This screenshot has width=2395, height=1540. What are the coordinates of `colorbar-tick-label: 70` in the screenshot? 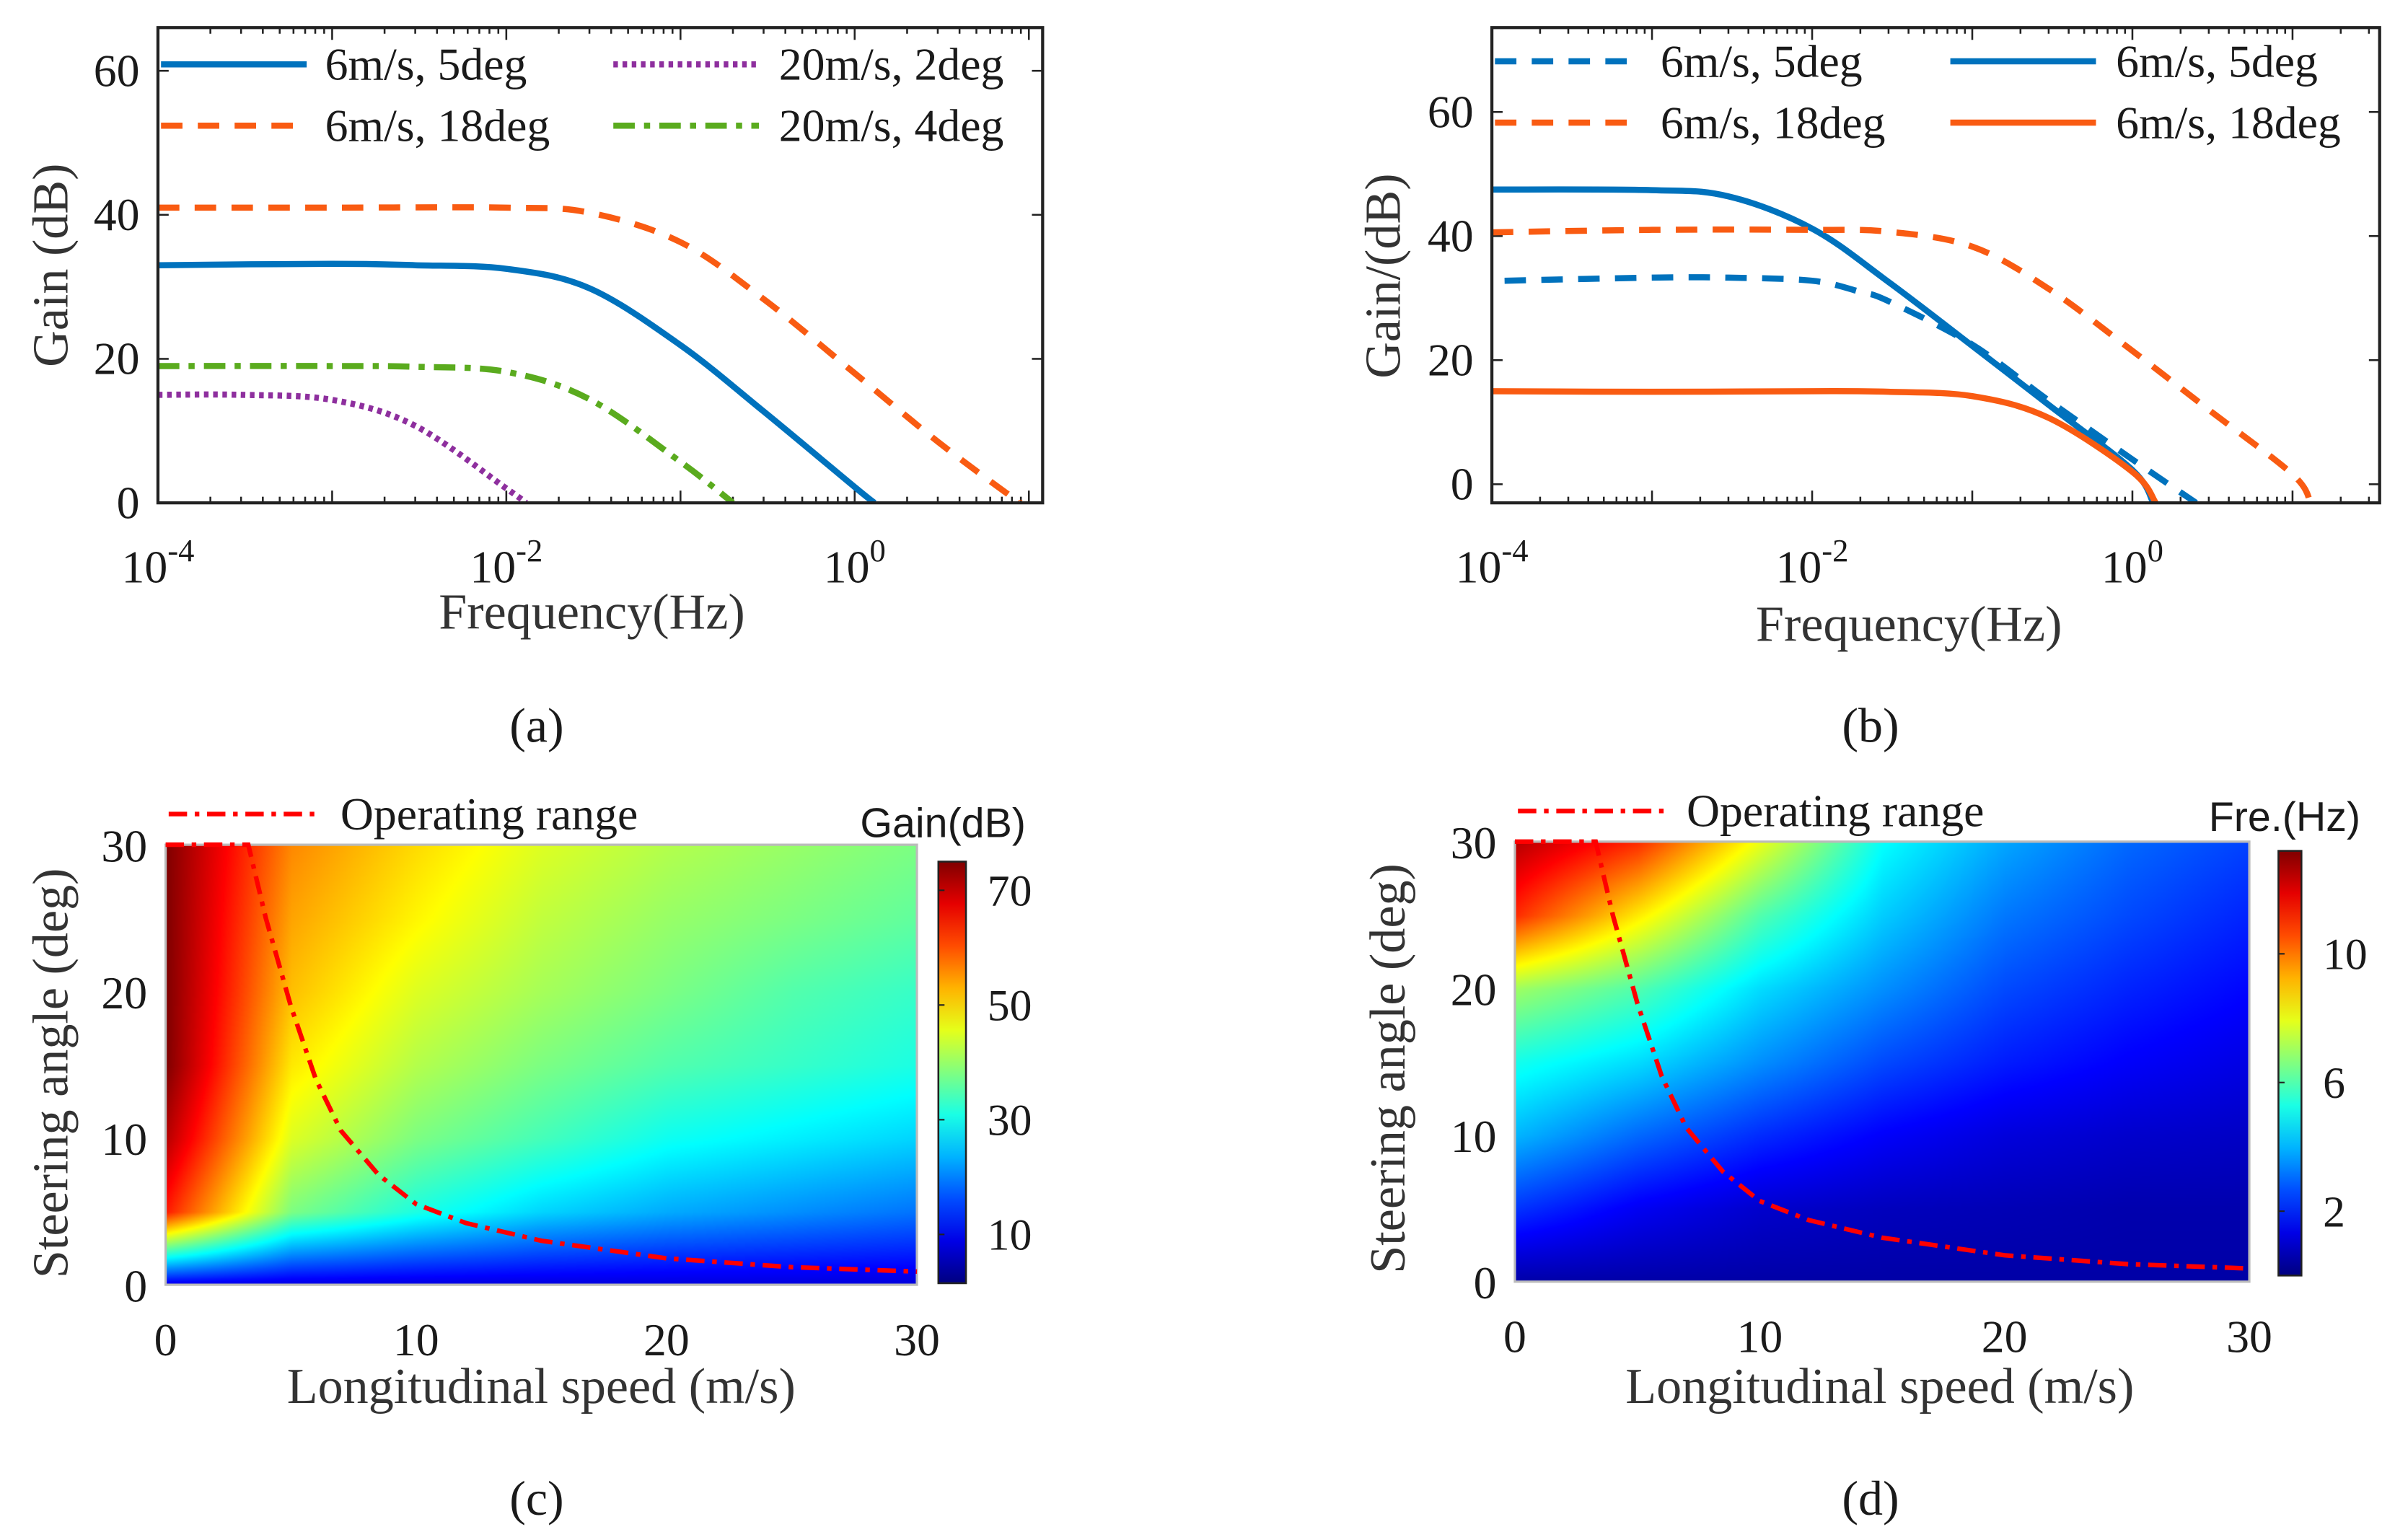 It's located at (1010, 892).